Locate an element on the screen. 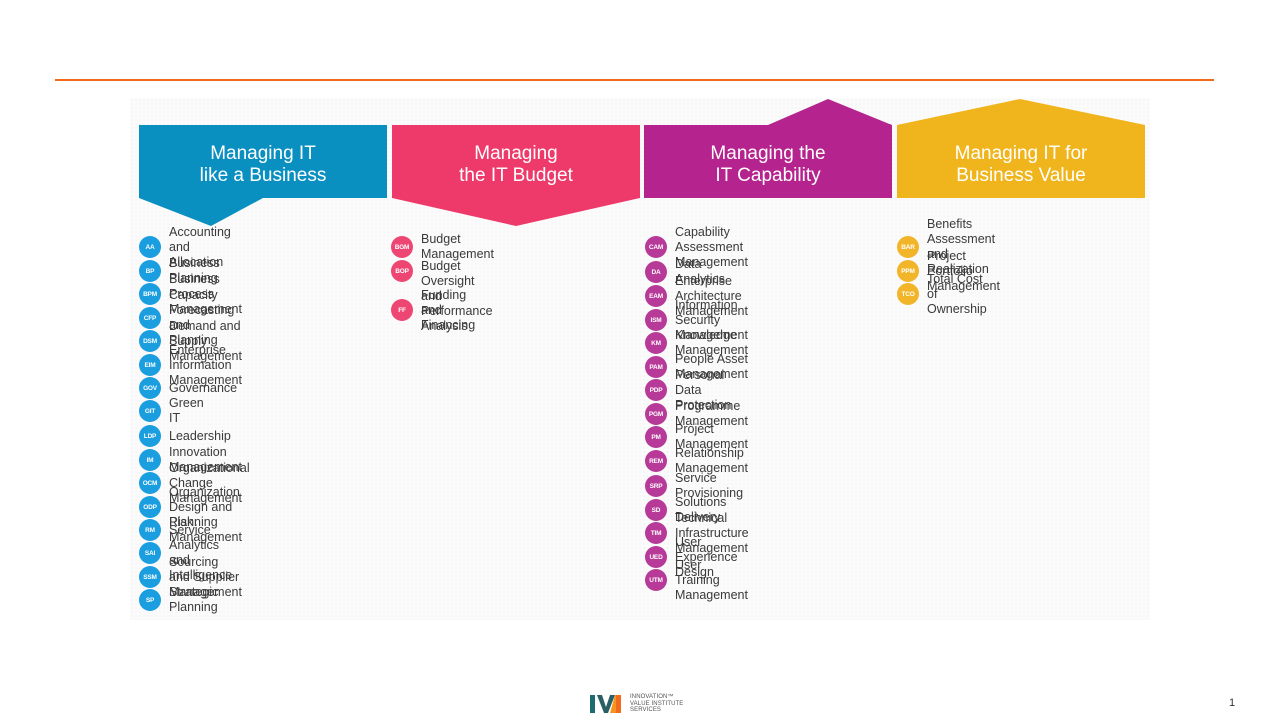 The width and height of the screenshot is (1280, 720). item-label: People Asset Management is located at coordinates (711, 366).